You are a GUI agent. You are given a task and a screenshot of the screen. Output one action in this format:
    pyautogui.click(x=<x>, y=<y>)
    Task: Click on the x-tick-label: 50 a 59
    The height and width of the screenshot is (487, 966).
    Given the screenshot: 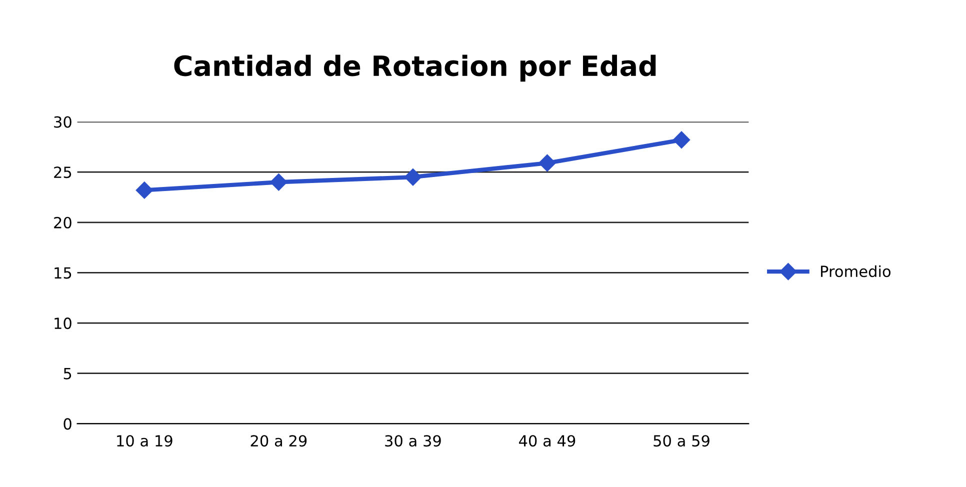 What is the action you would take?
    pyautogui.click(x=682, y=441)
    